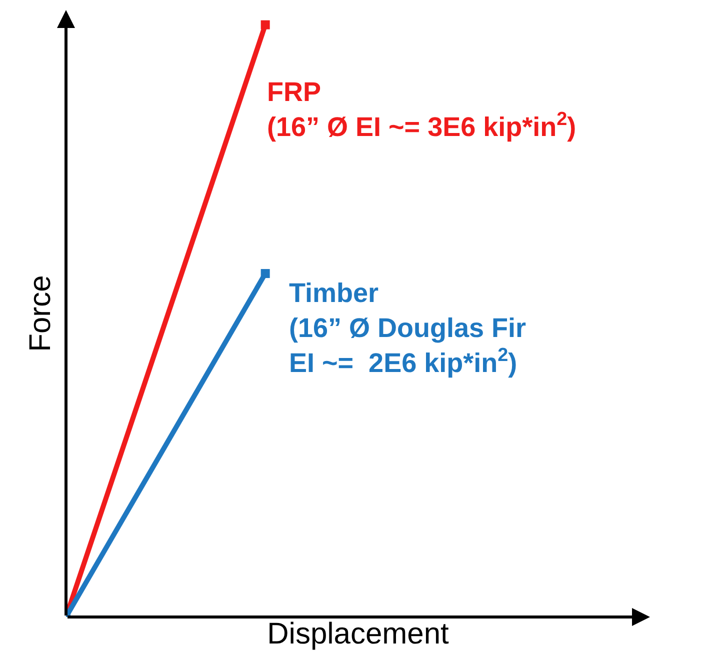 The height and width of the screenshot is (671, 706). What do you see at coordinates (421, 109) in the screenshot?
I see `series-label: FRP (16” Ø EI ~= 3E6 kip*in$^{2}$)` at bounding box center [421, 109].